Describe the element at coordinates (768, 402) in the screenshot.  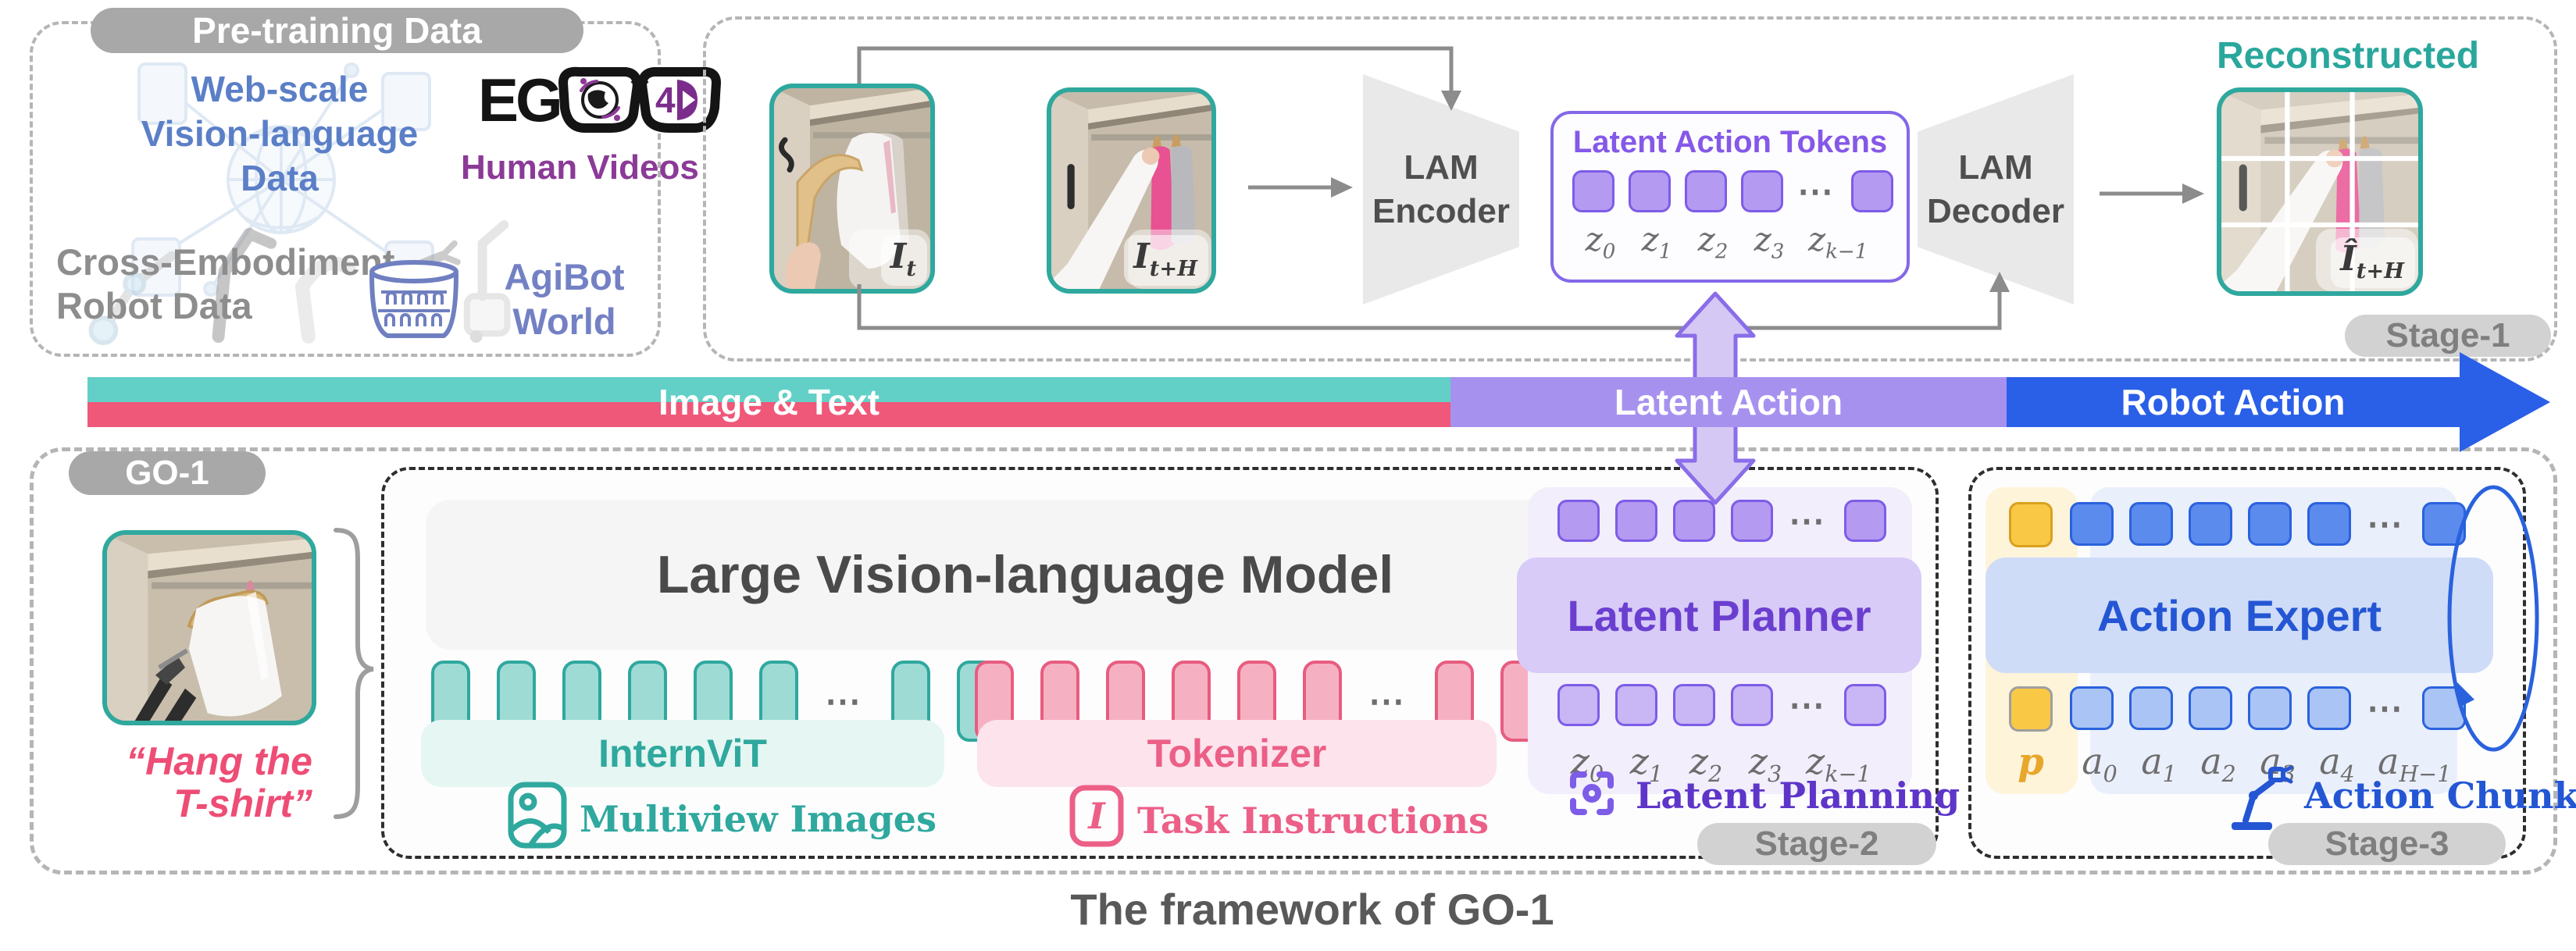
I see `bar-image-text: Image & Text` at that location.